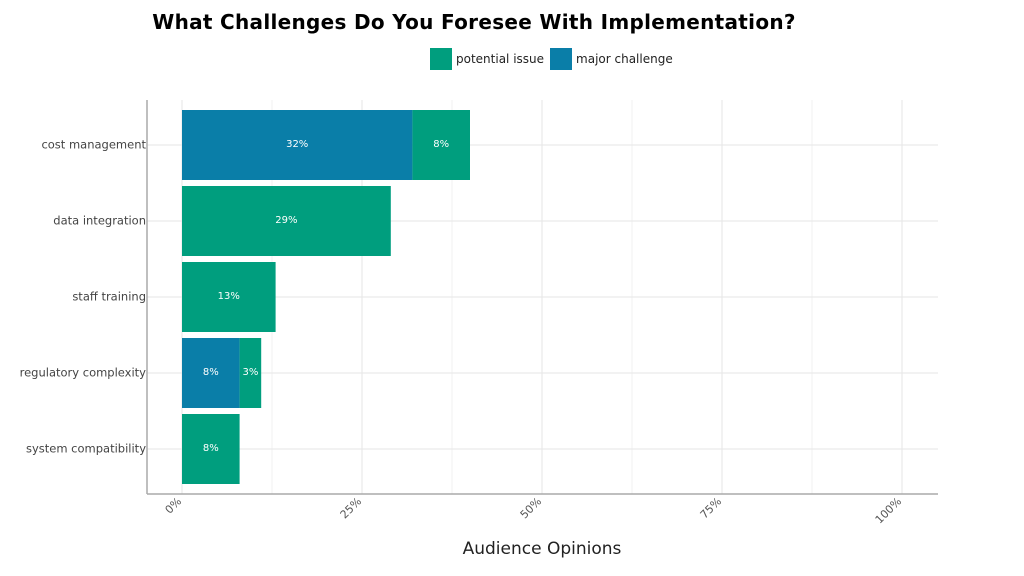 The image size is (1024, 576). What do you see at coordinates (561, 59) in the screenshot?
I see `legend-swatch-major-challenge` at bounding box center [561, 59].